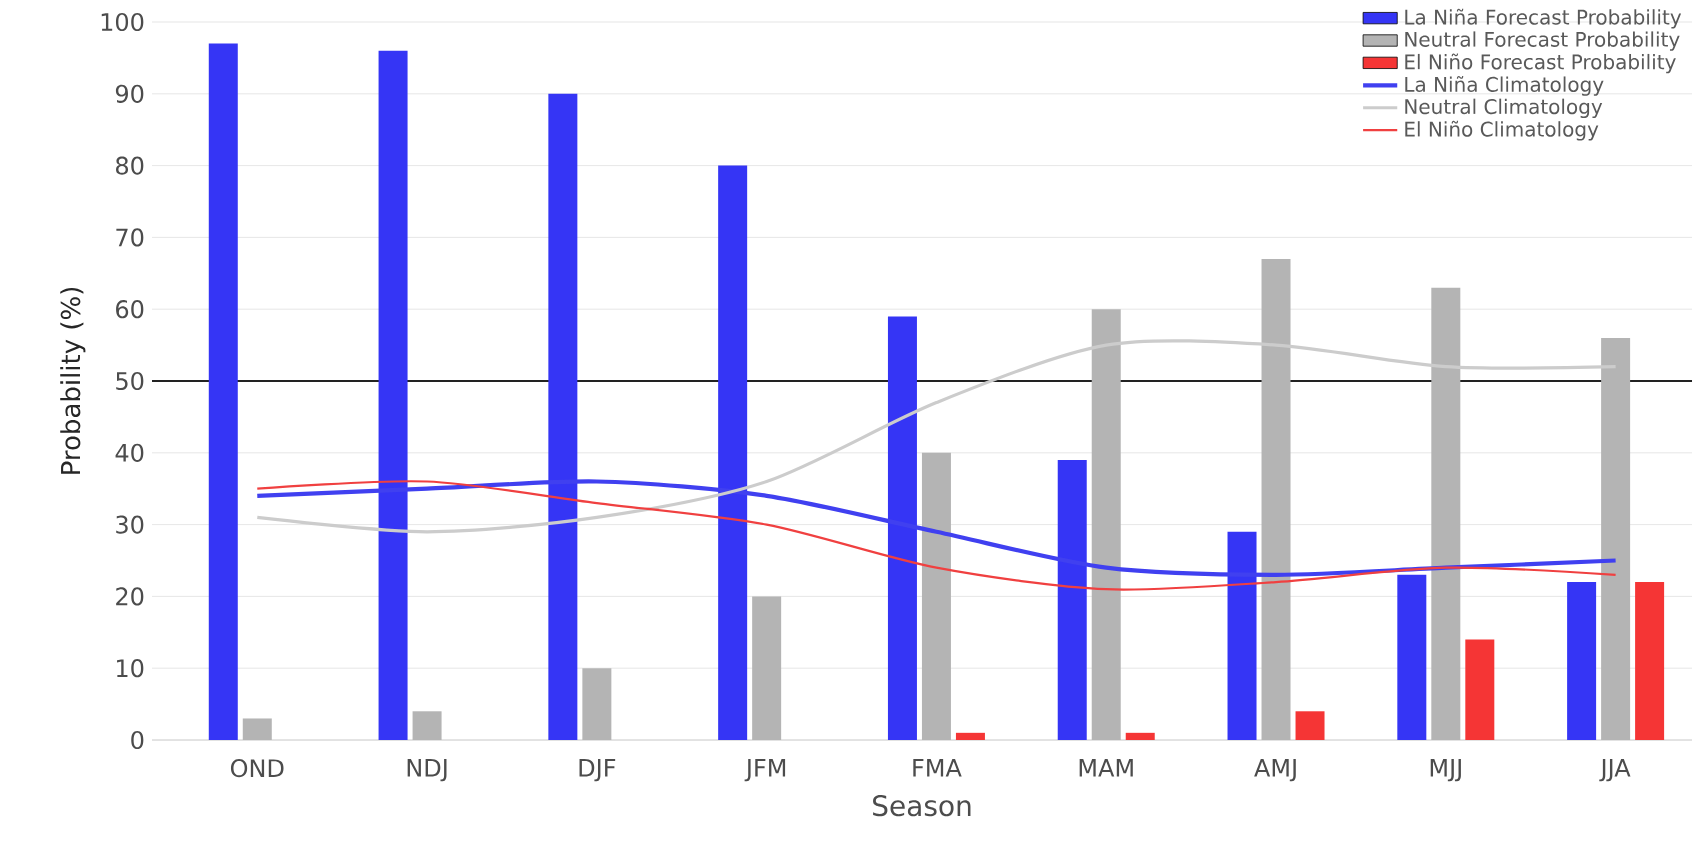  Describe the element at coordinates (1504, 108) in the screenshot. I see `legend-label: Neutral Climatology` at that location.